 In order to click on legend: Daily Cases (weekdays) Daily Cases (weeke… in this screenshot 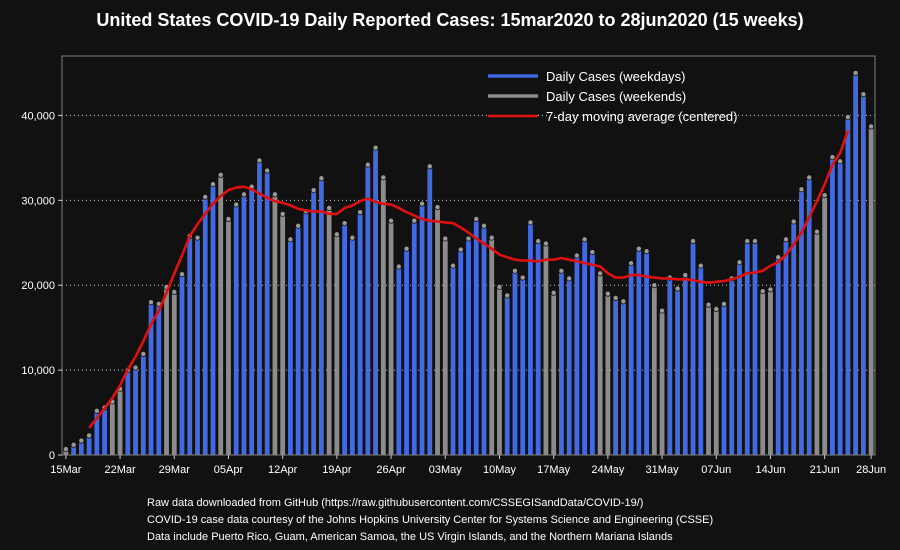, I will do `click(613, 96)`.